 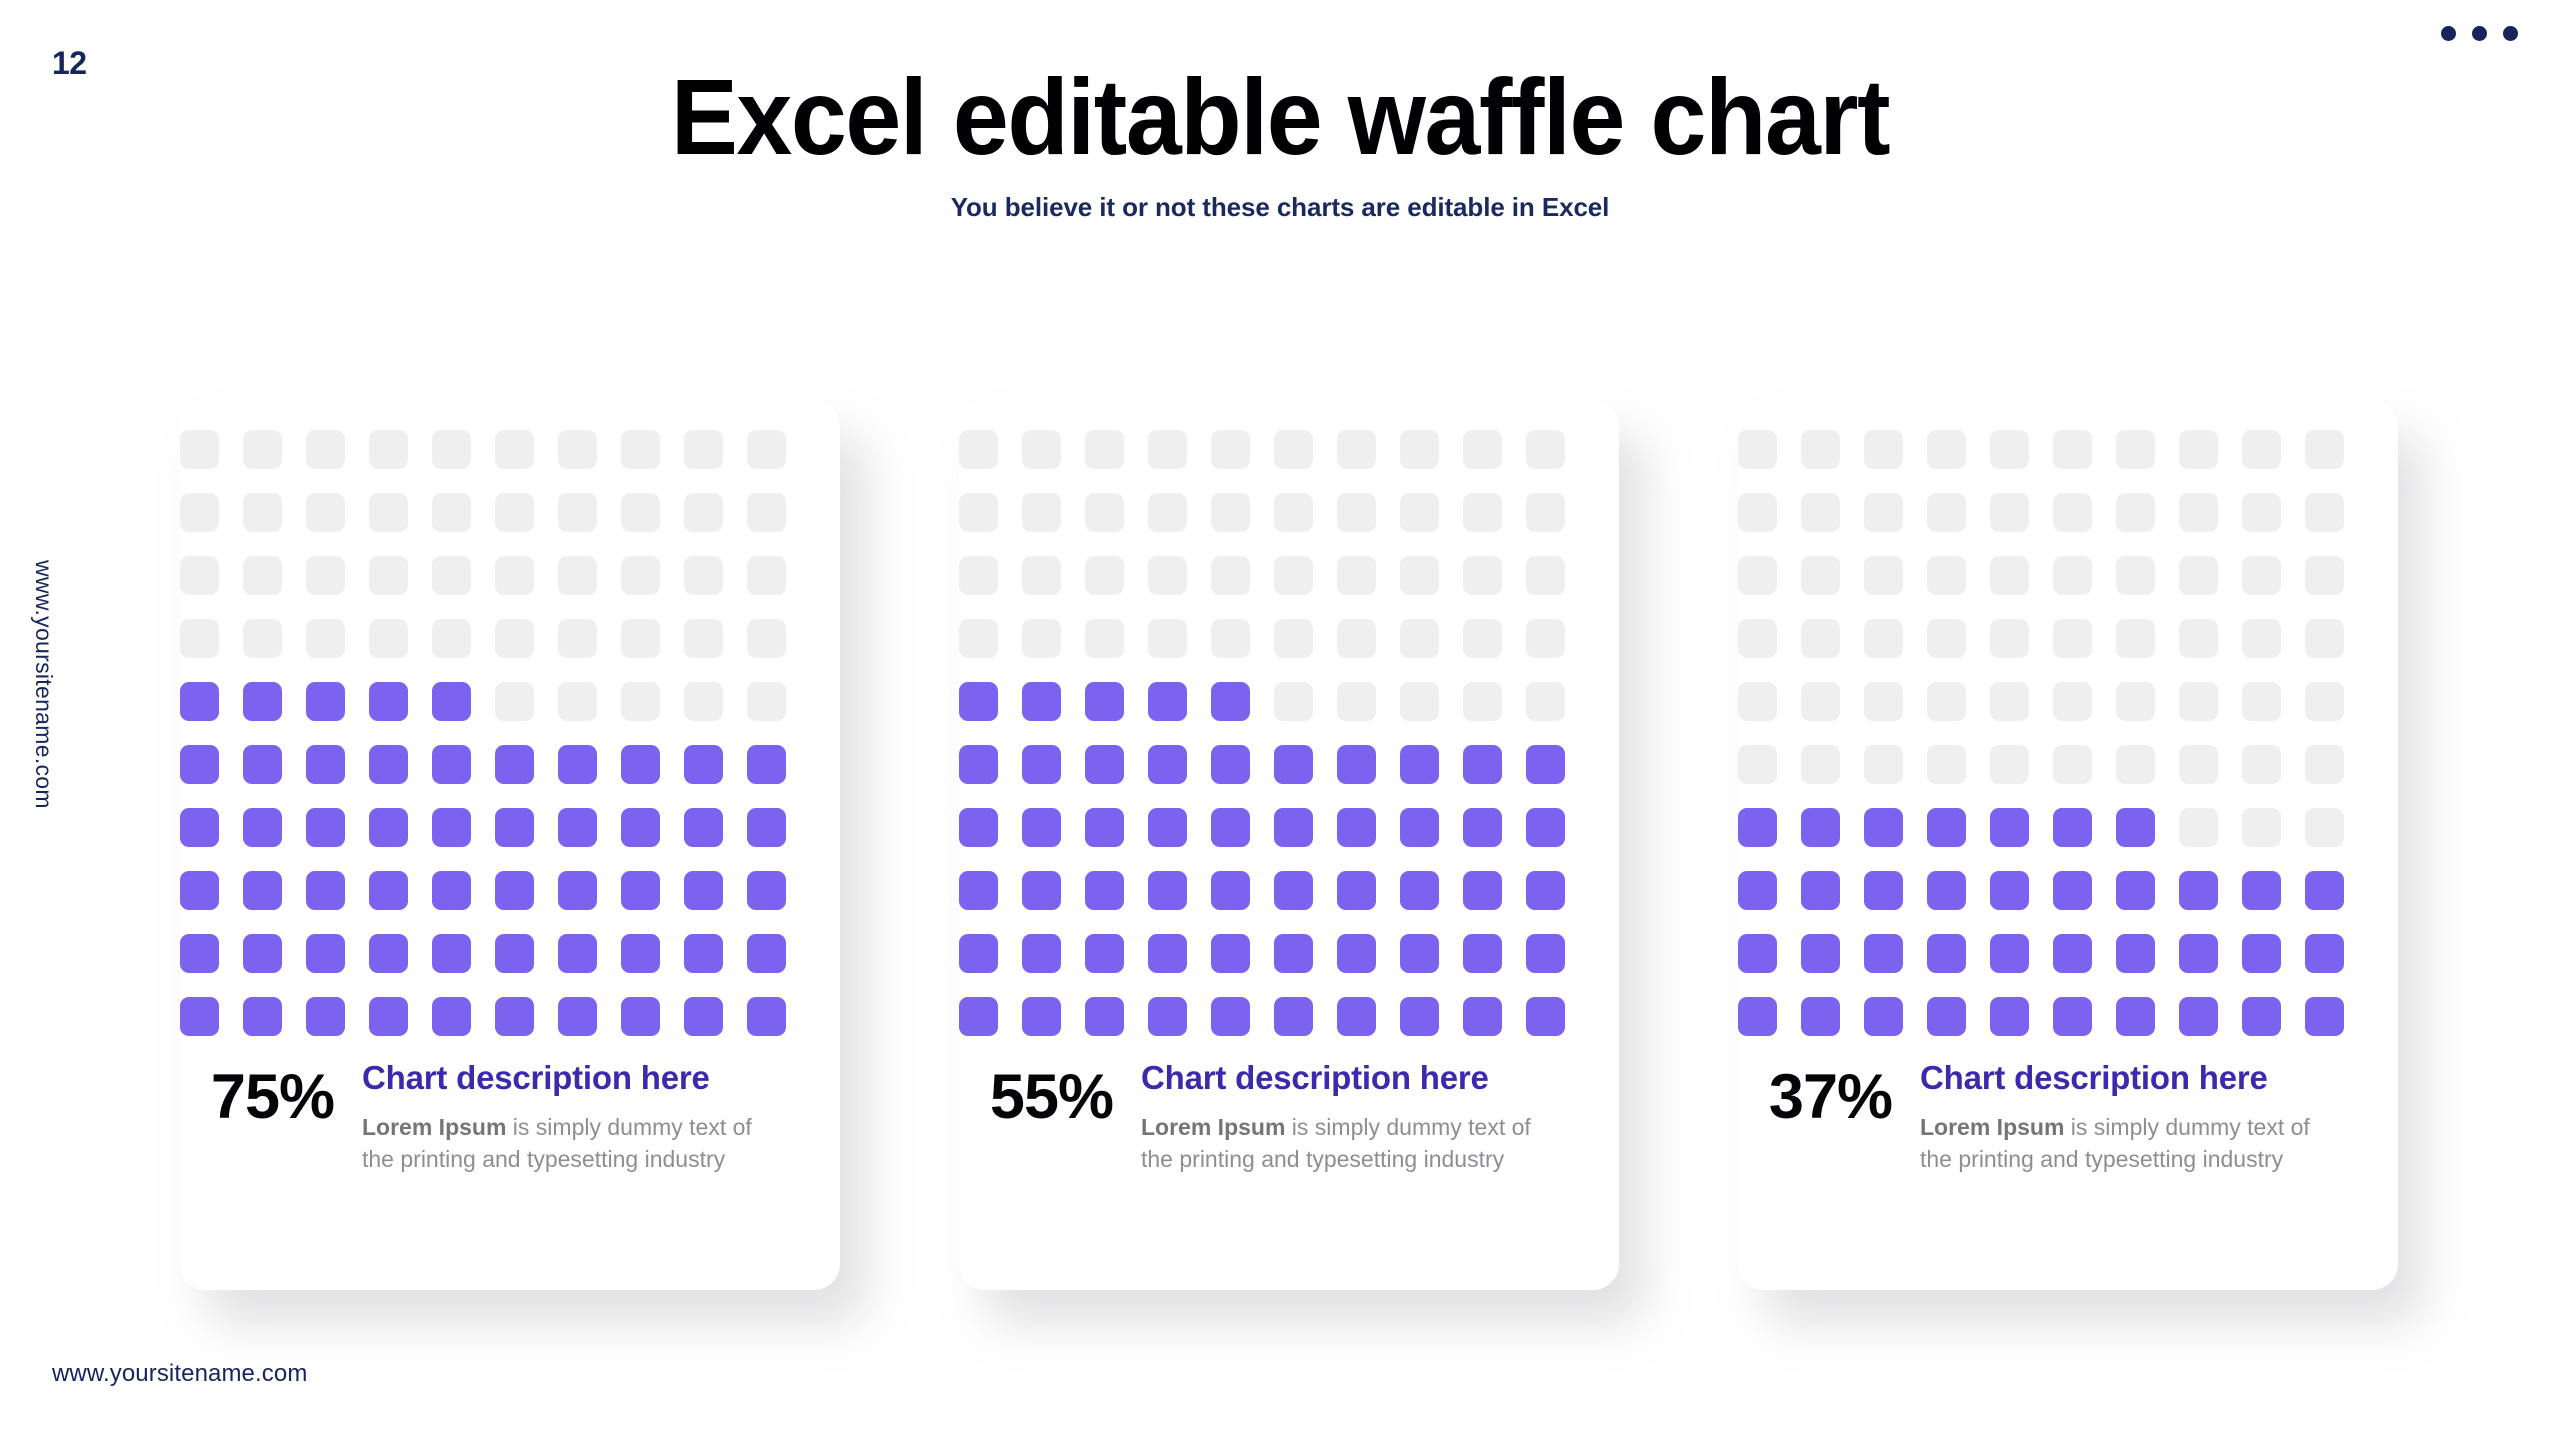 I want to click on menu-dots, so click(x=2479, y=33).